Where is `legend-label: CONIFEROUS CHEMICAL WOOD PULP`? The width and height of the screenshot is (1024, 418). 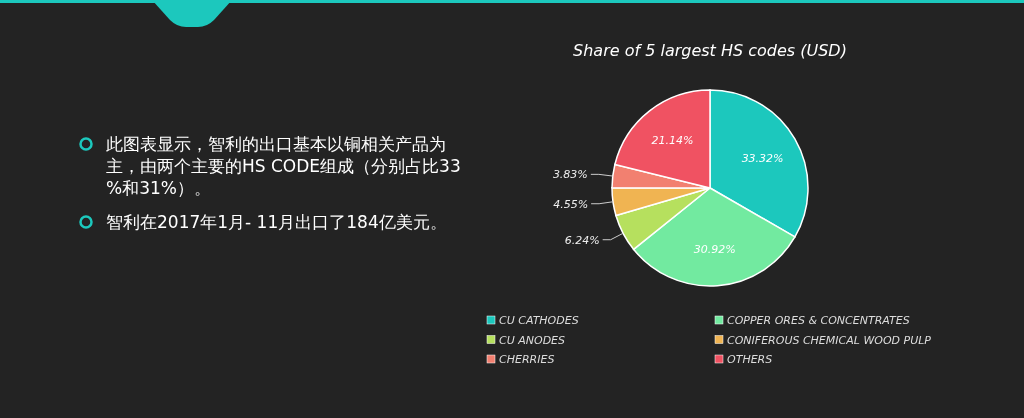
legend-label: CONIFEROUS CHEMICAL WOOD PULP is located at coordinates (829, 340).